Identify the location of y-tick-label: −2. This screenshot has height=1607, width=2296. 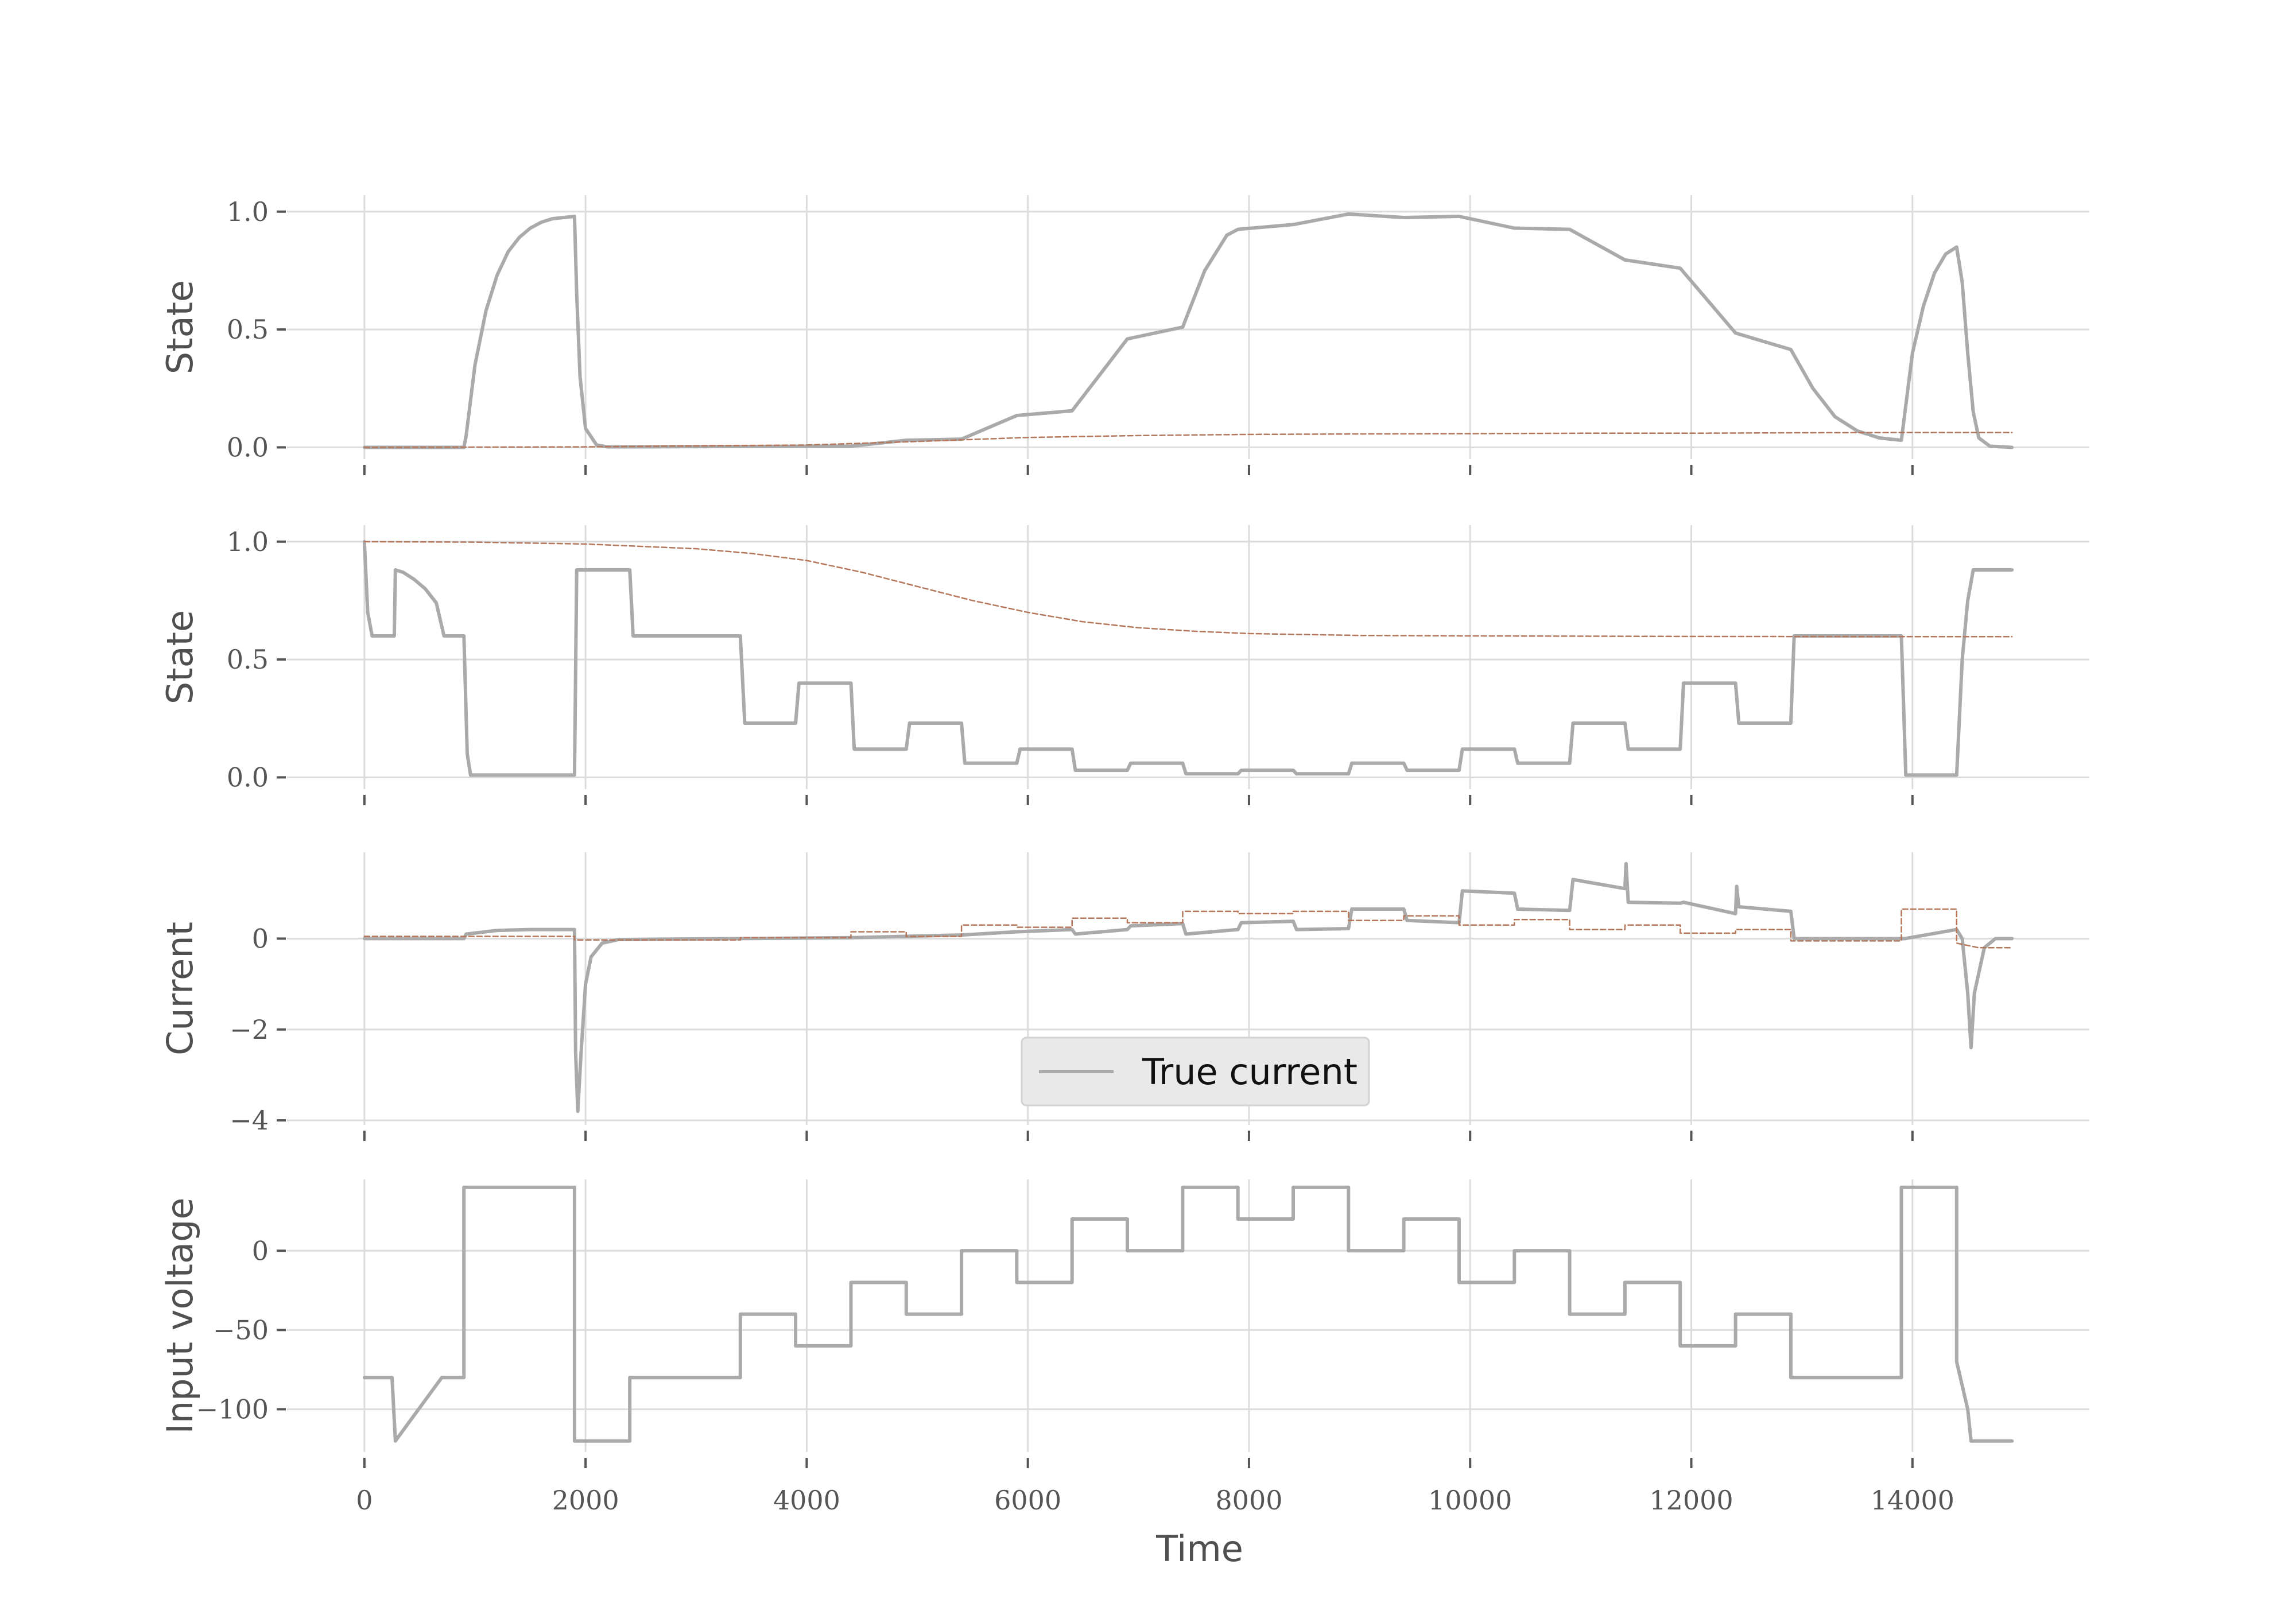
(249, 1029).